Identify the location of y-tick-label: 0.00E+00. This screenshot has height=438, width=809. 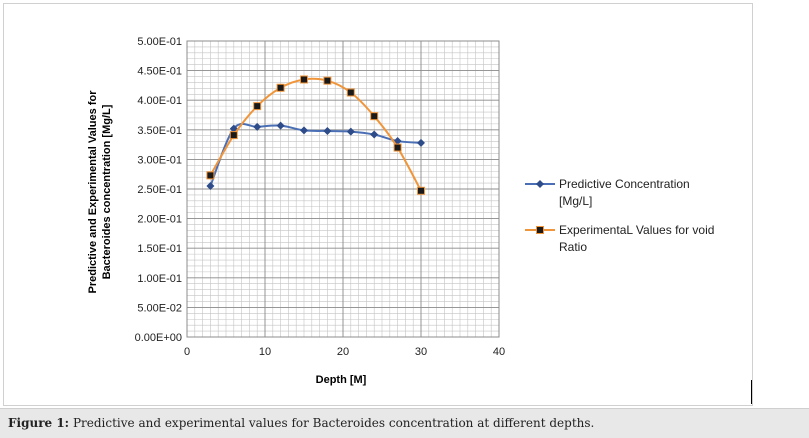
(158, 338).